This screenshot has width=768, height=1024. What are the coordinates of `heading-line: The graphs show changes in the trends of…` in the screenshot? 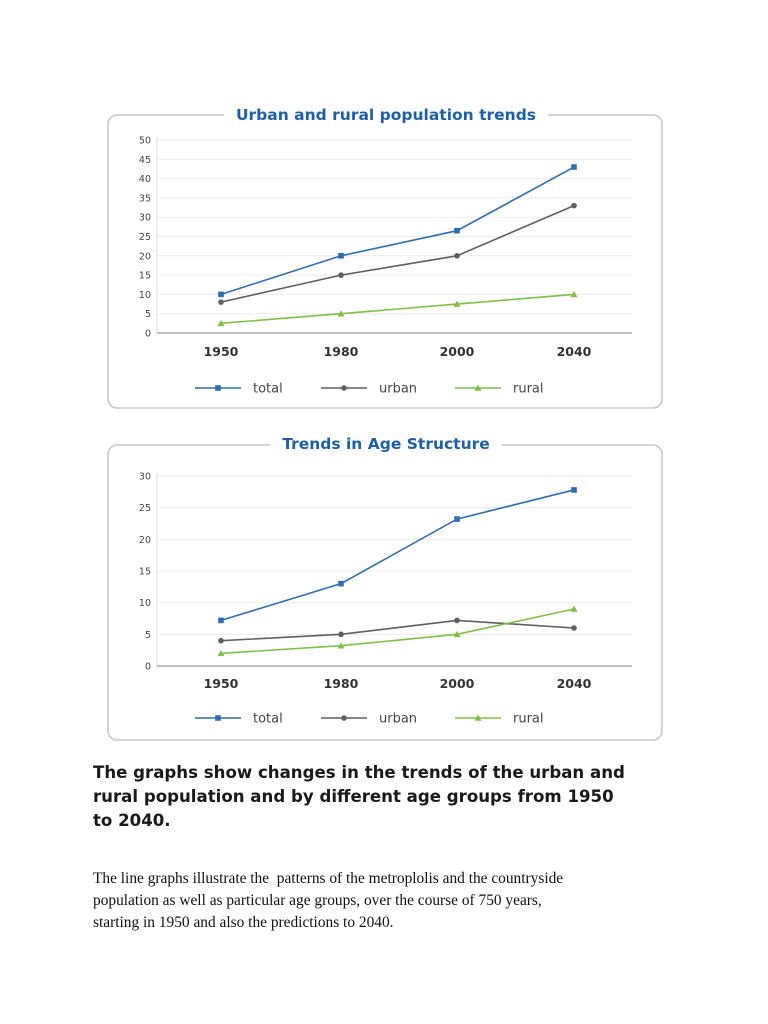 It's located at (359, 772).